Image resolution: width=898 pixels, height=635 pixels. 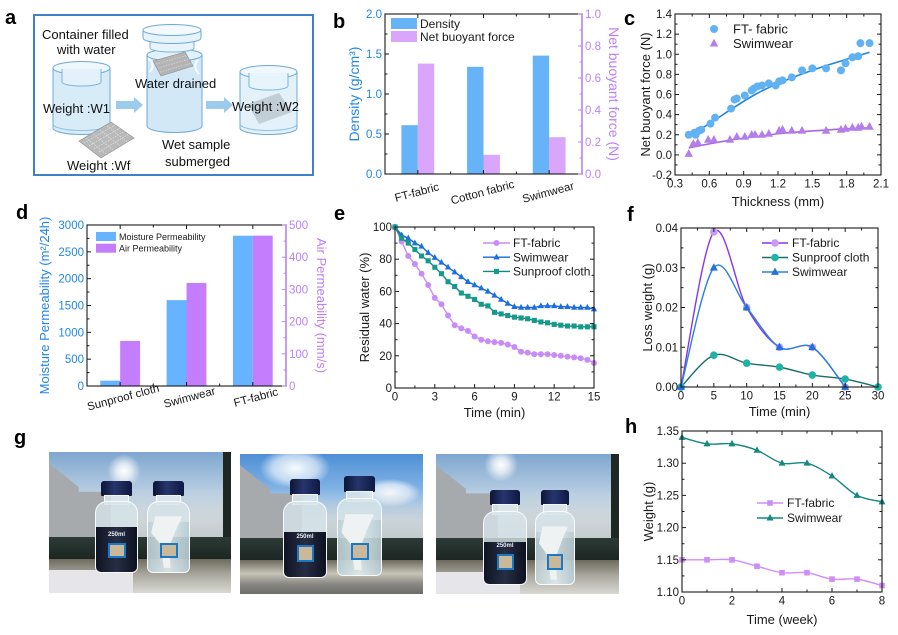 What do you see at coordinates (86, 49) in the screenshot?
I see `label-with-water: with water` at bounding box center [86, 49].